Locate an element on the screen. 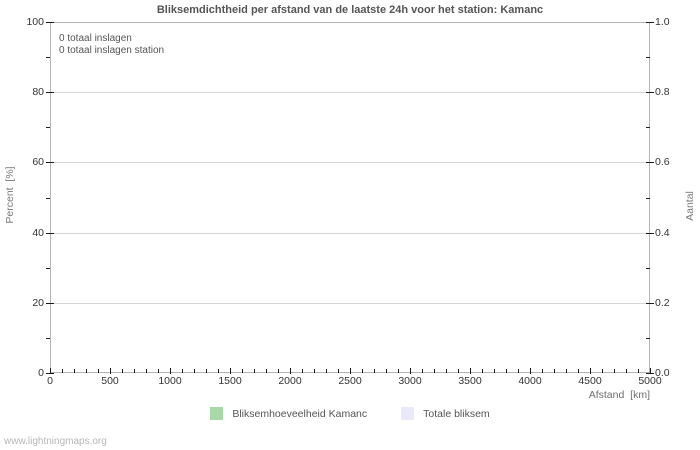  watermark: www.lightningmaps.org is located at coordinates (55, 441).